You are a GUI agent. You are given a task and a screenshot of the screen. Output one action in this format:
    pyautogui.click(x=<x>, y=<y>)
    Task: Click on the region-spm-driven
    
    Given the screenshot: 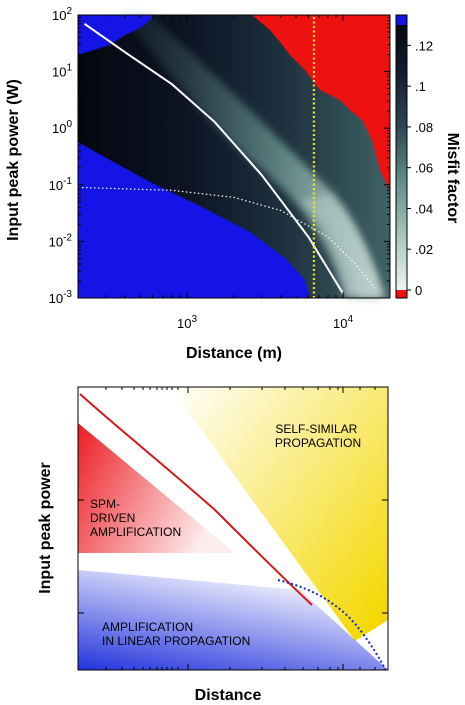 What is the action you would take?
    pyautogui.click(x=156, y=488)
    